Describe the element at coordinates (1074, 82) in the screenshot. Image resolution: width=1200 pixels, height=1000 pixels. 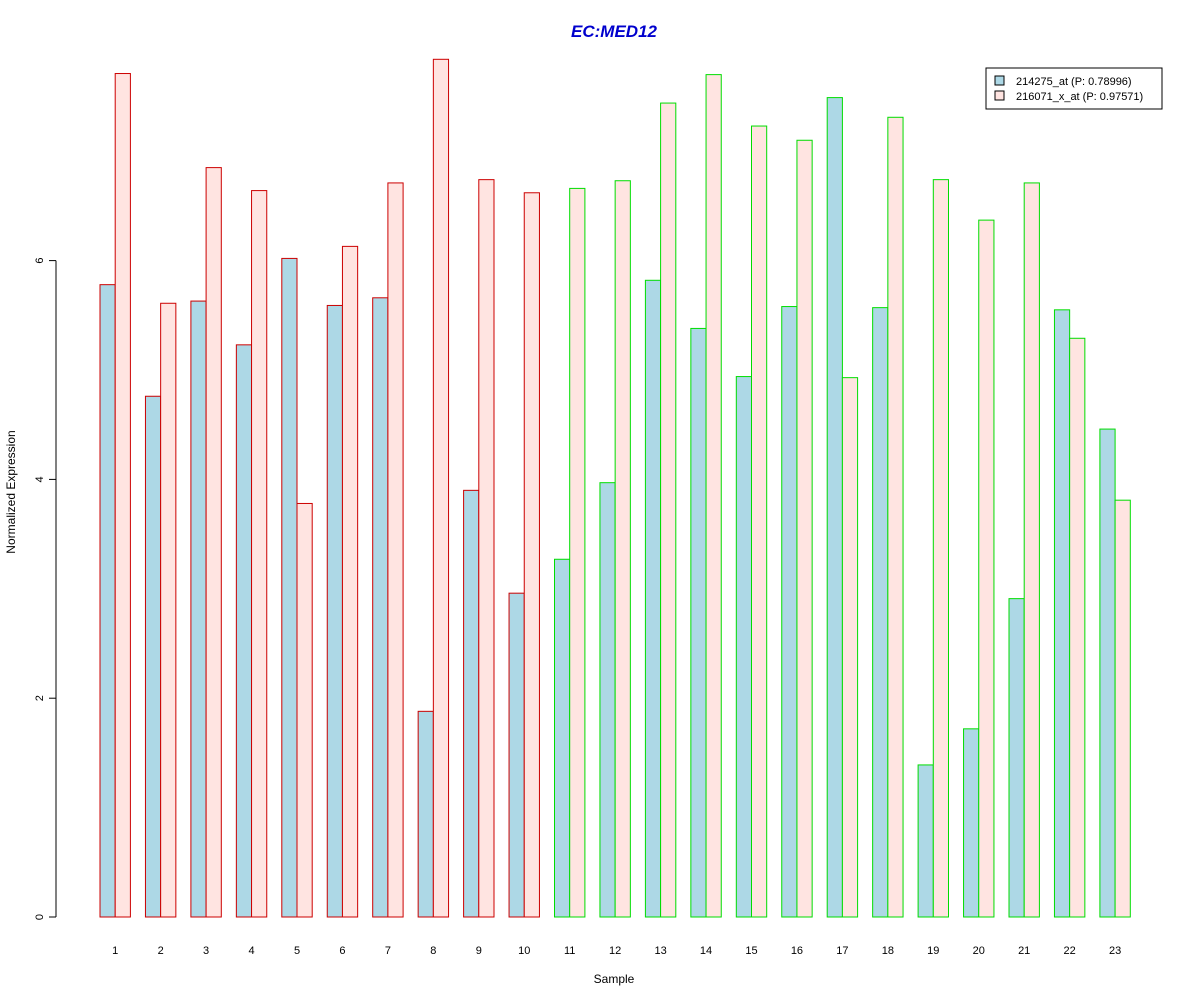
I see `legend-label: 214275_at (P: 0.78996)` at that location.